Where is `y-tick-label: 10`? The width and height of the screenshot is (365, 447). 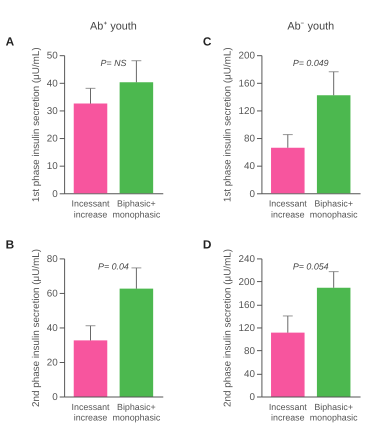
y-tick-label: 10 is located at coordinates (52, 166).